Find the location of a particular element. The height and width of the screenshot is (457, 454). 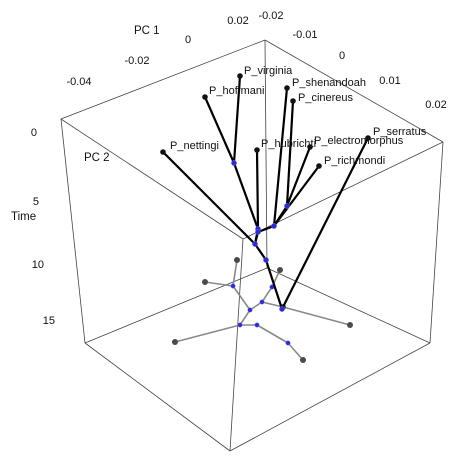

y-tick-label: -0.02 is located at coordinates (270, 16).